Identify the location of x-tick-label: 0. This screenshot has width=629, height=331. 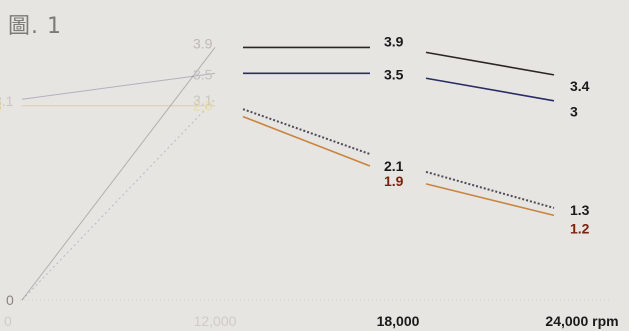
(8, 321).